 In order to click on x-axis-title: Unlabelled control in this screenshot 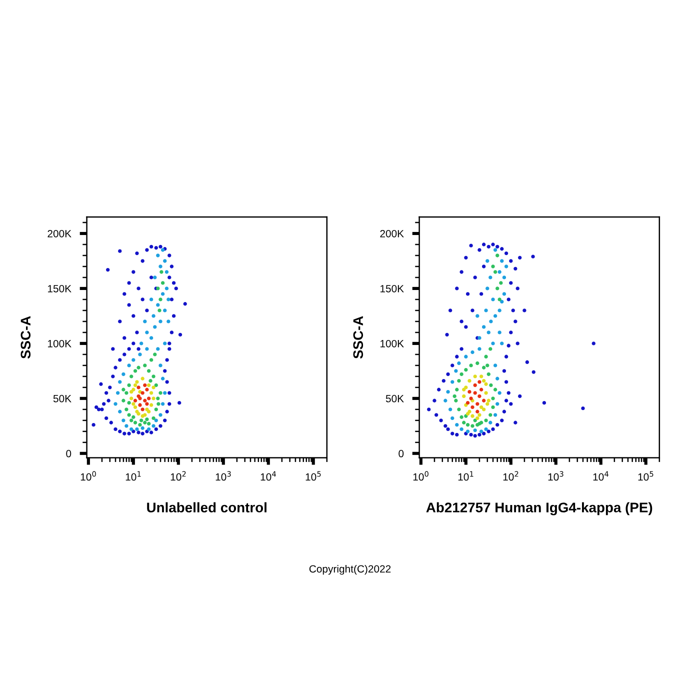, I will do `click(206, 507)`.